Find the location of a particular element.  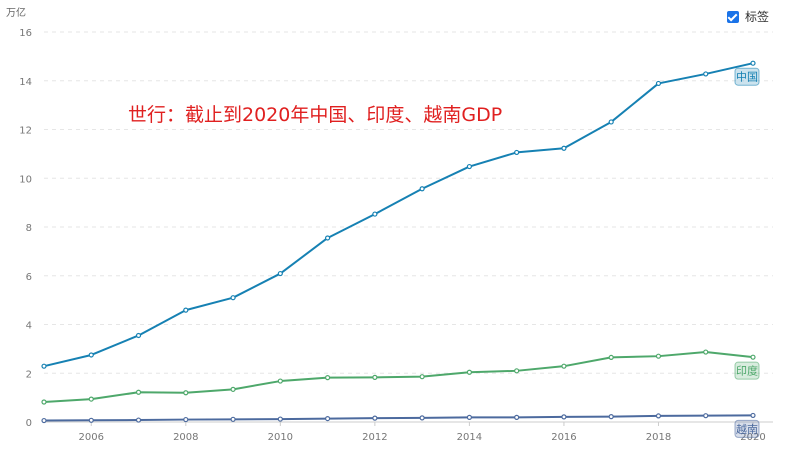

labels-toggle: 标签 is located at coordinates (747, 16).